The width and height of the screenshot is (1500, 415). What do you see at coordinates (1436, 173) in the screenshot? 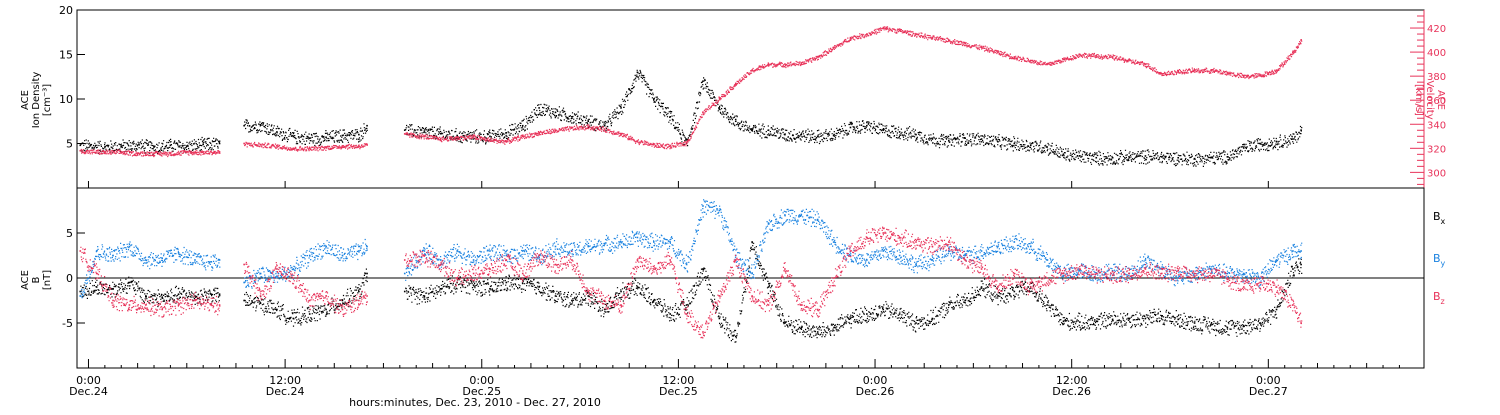
I see `velocity-tick-label: 300` at bounding box center [1436, 173].